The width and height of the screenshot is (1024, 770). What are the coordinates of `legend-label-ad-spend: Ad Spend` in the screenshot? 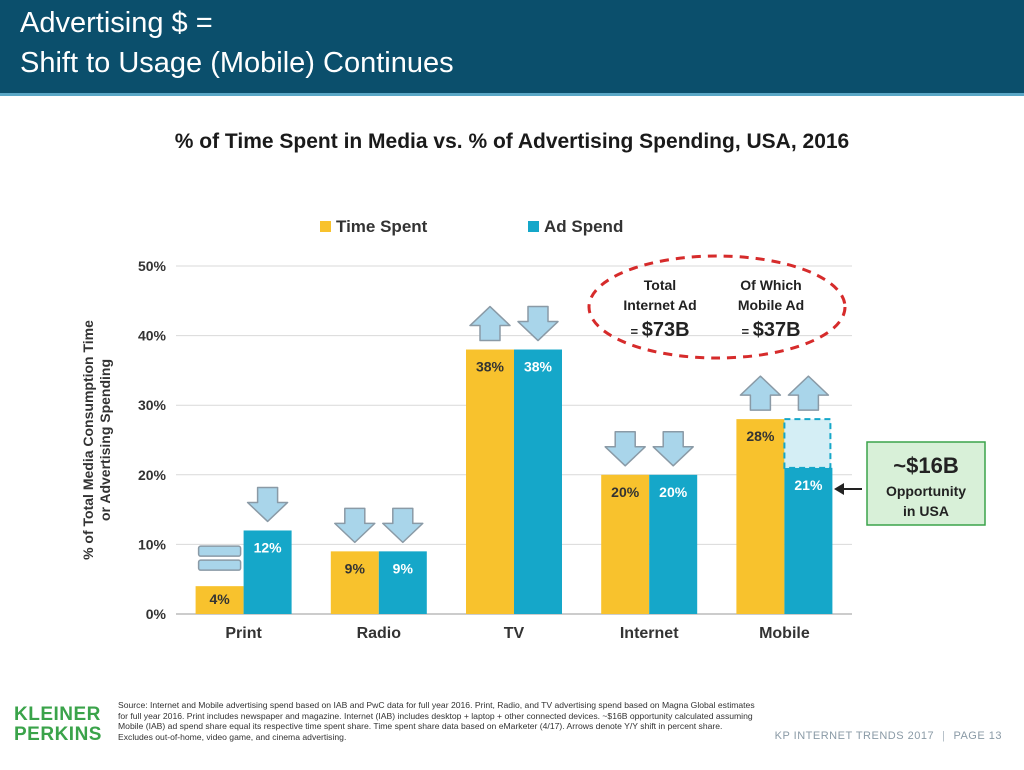 It's located at (583, 226).